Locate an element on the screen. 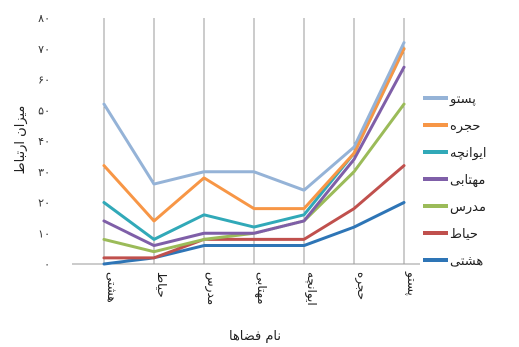 The width and height of the screenshot is (519, 347). x-tick-label: مهتابی is located at coordinates (262, 288).